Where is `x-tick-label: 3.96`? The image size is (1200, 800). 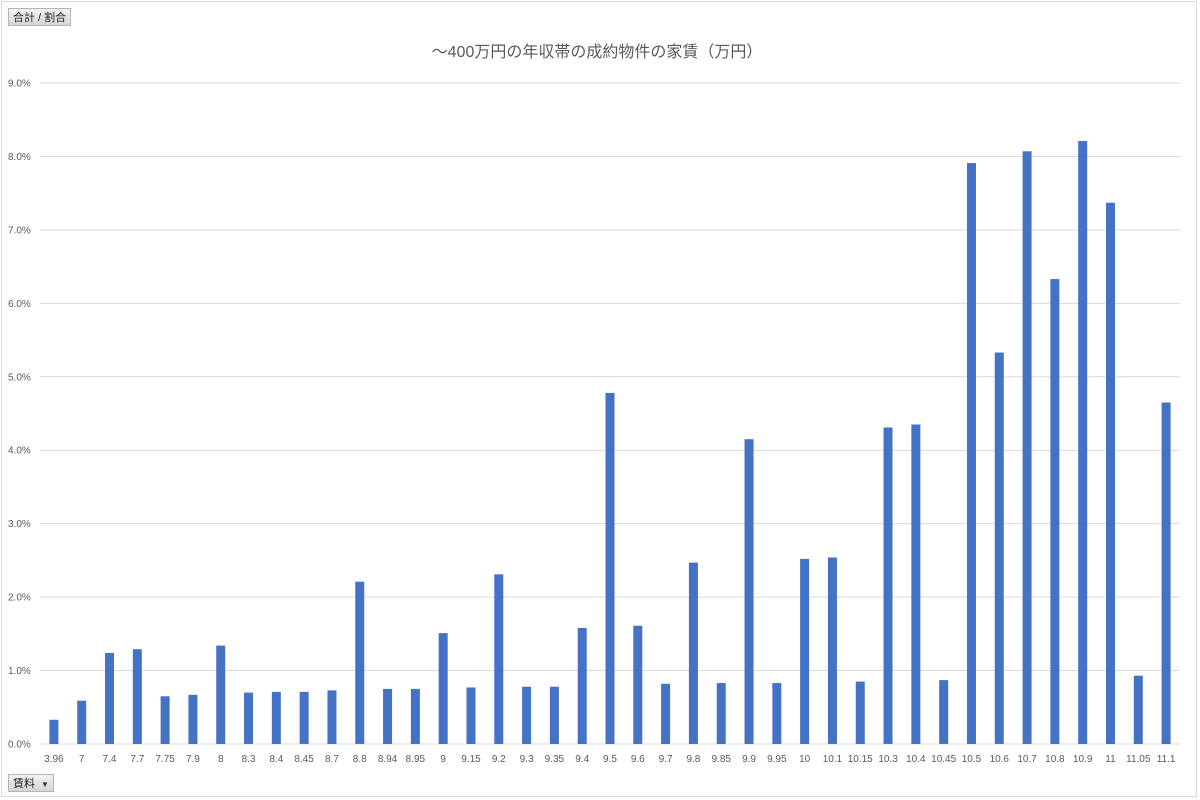
x-tick-label: 3.96 is located at coordinates (54, 759).